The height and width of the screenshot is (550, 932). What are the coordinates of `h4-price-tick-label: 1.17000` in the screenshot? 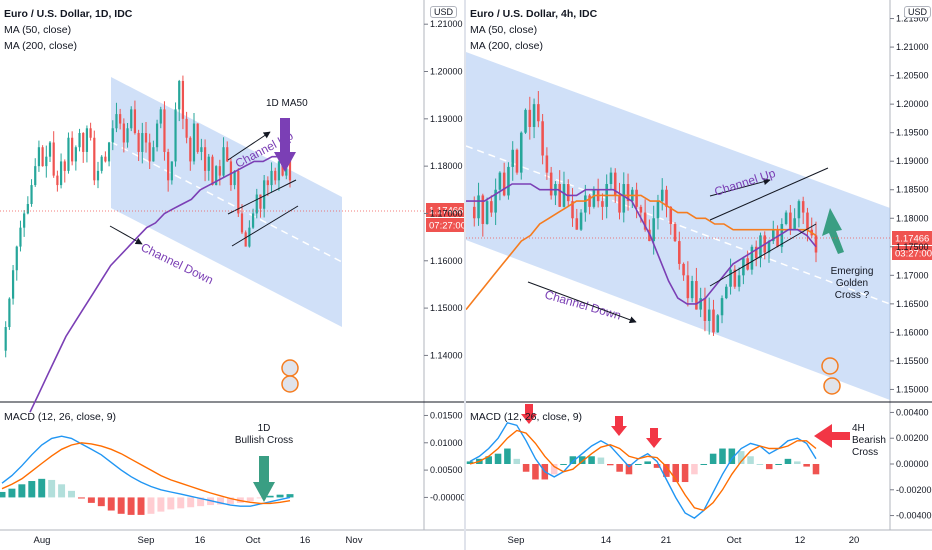 It's located at (912, 275).